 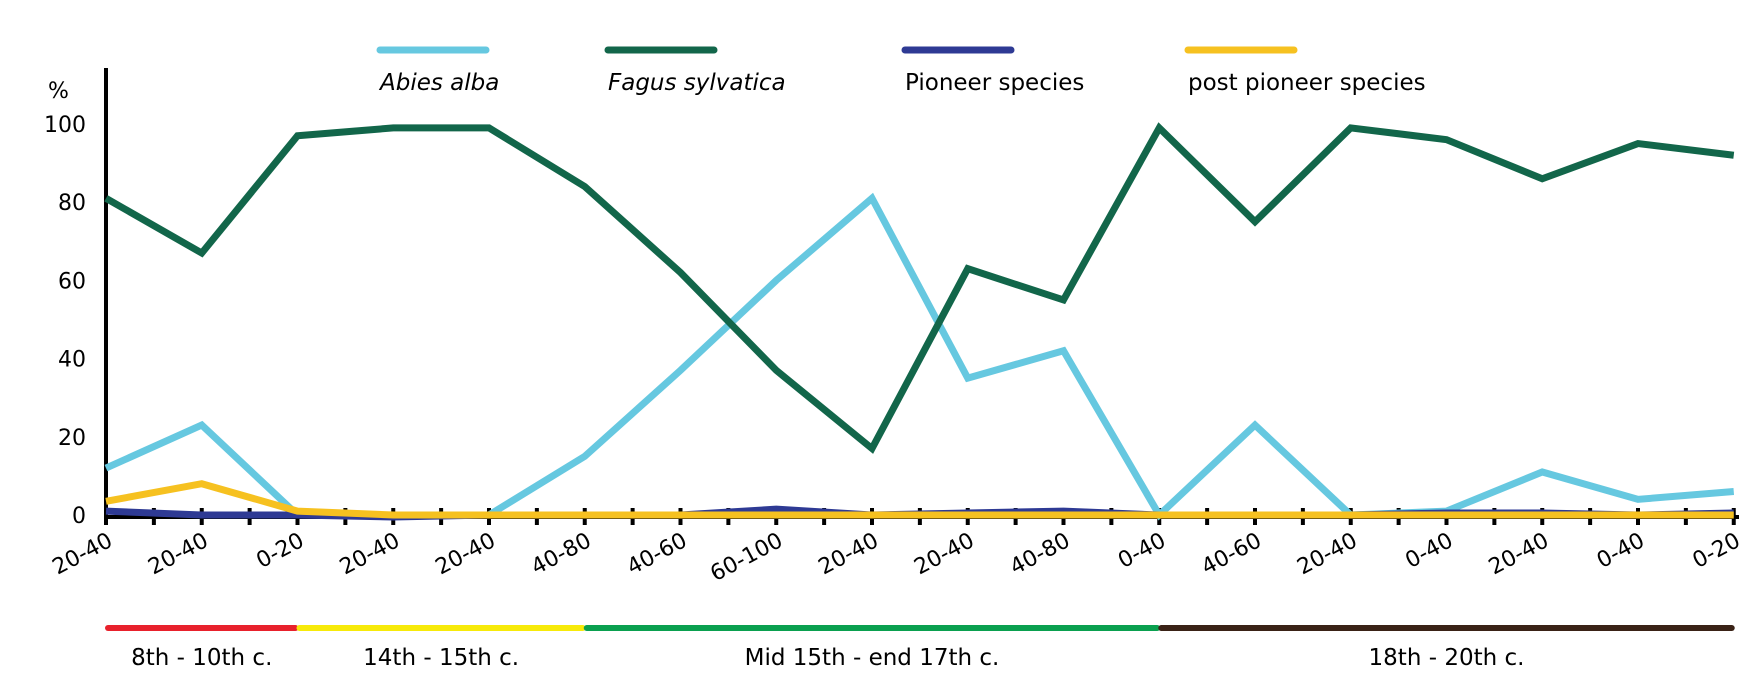 What do you see at coordinates (994, 83) in the screenshot?
I see `legend-label: Pioneer species` at bounding box center [994, 83].